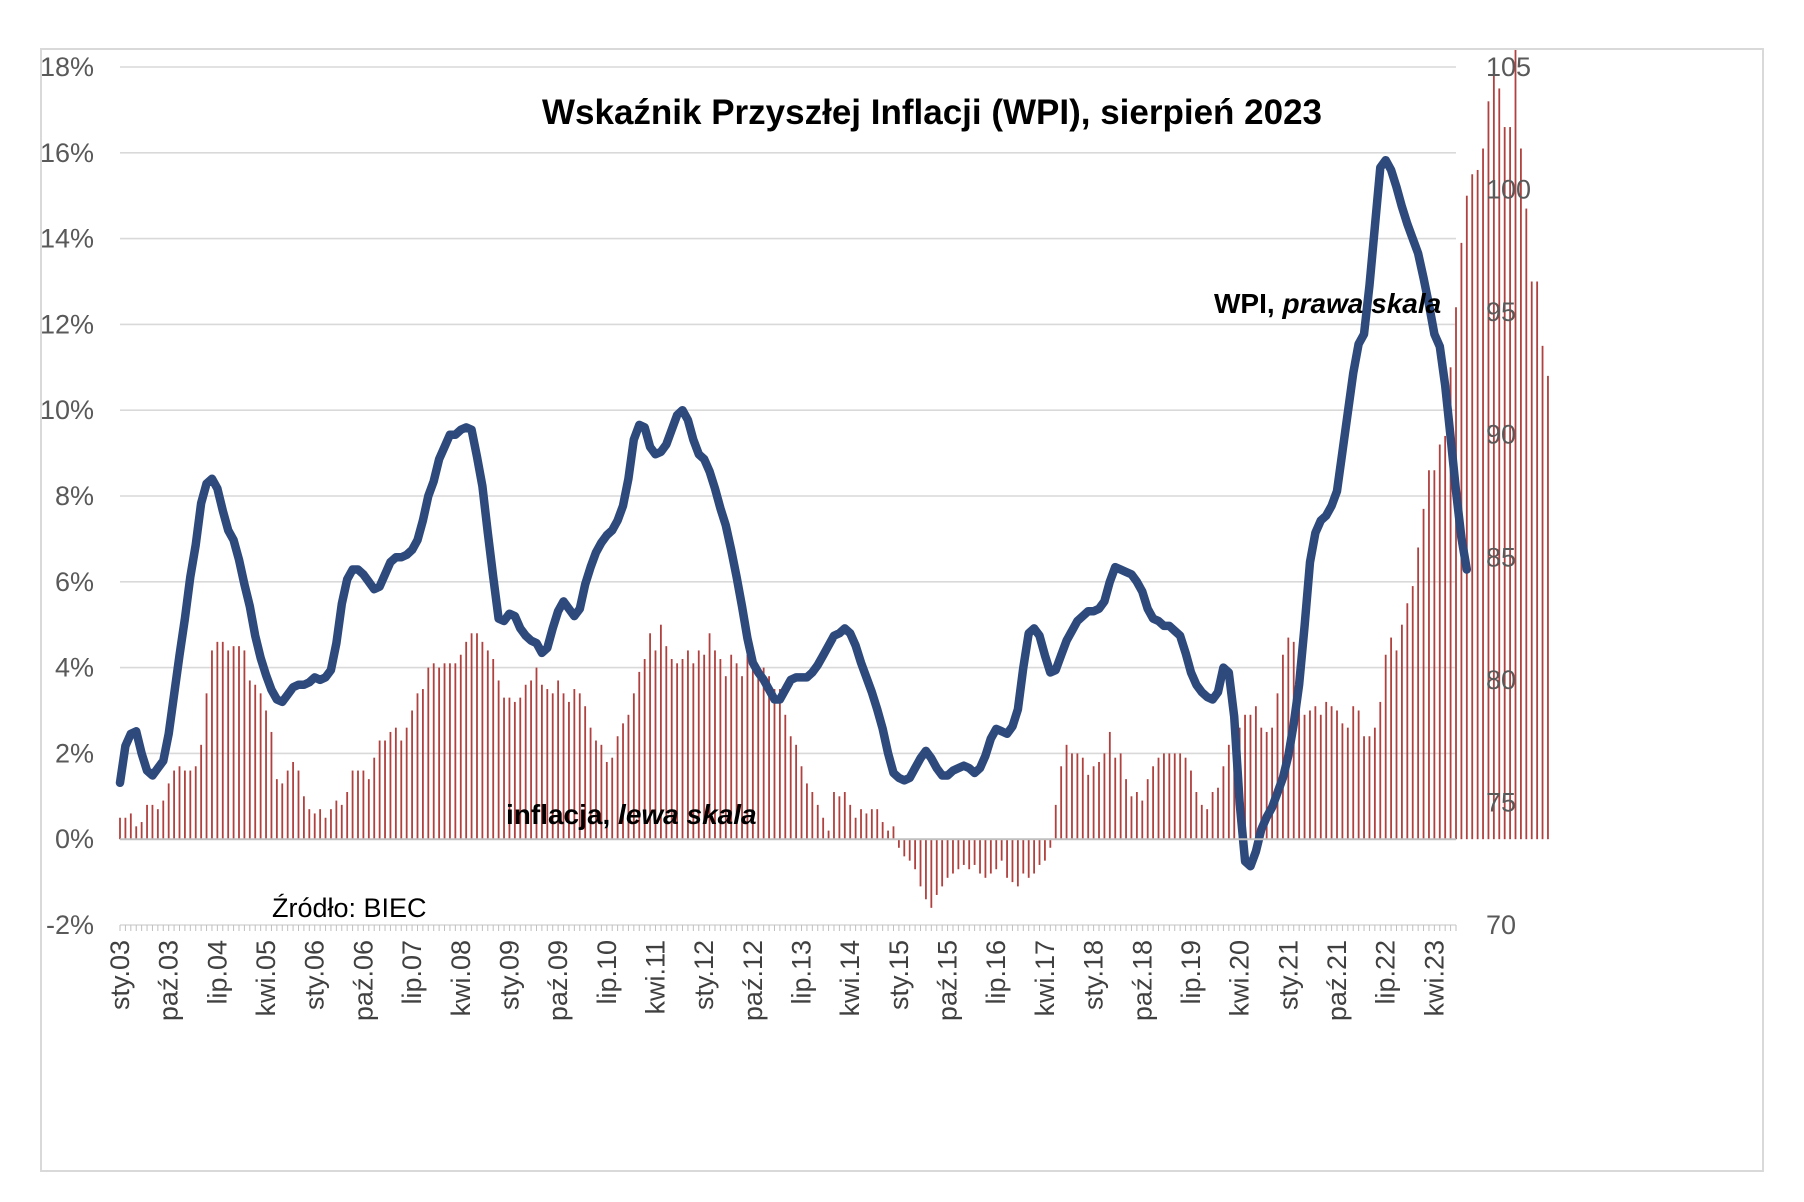  I want to click on wpi-annotation-scale: prawa skala, so click(1361, 303).